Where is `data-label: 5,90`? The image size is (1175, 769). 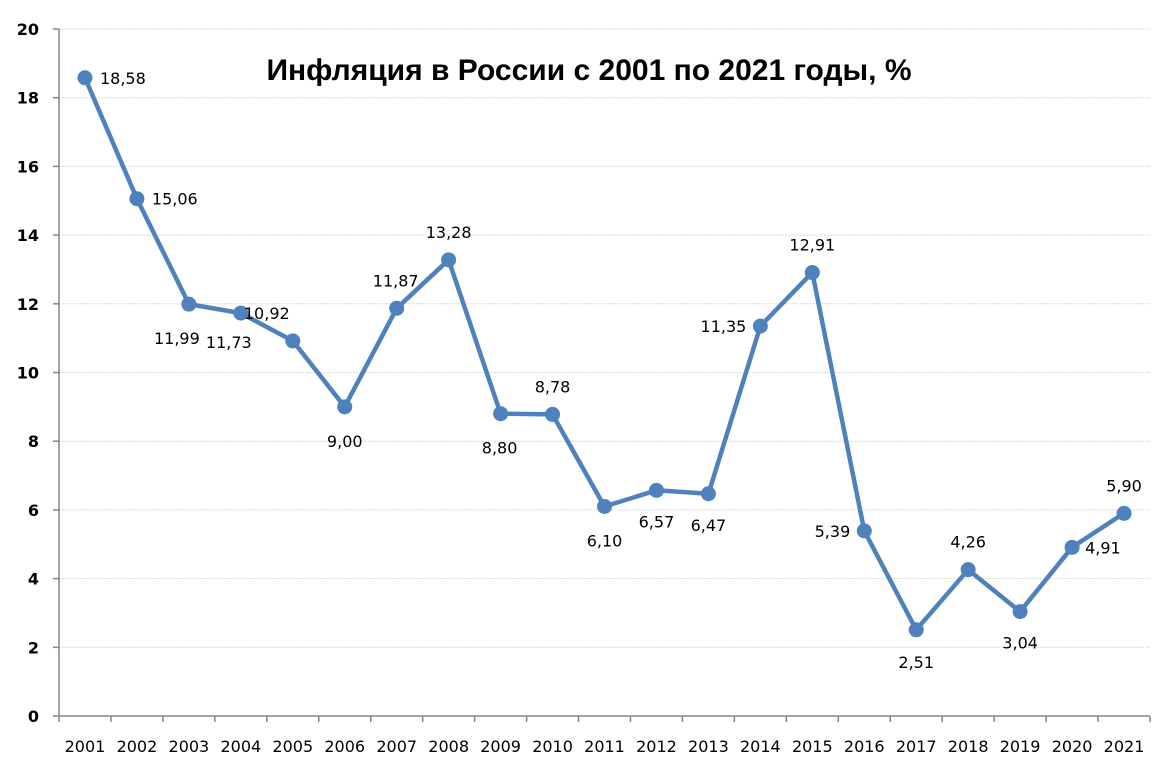 data-label: 5,90 is located at coordinates (1124, 485).